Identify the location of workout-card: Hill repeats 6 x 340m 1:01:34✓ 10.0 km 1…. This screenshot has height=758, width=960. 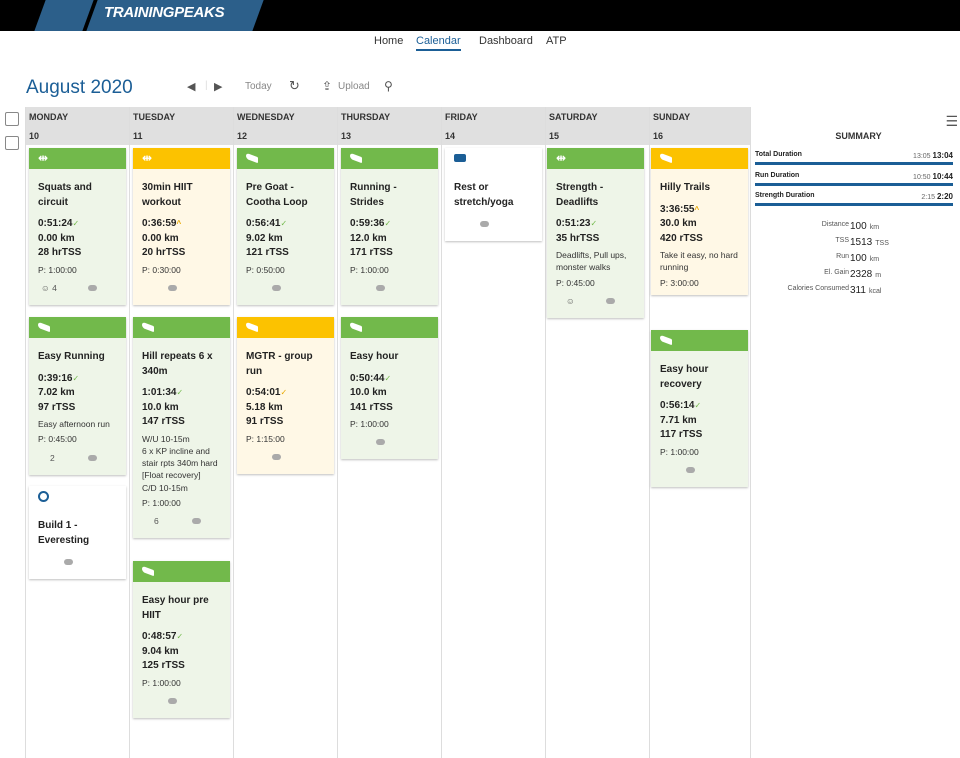
(181, 428).